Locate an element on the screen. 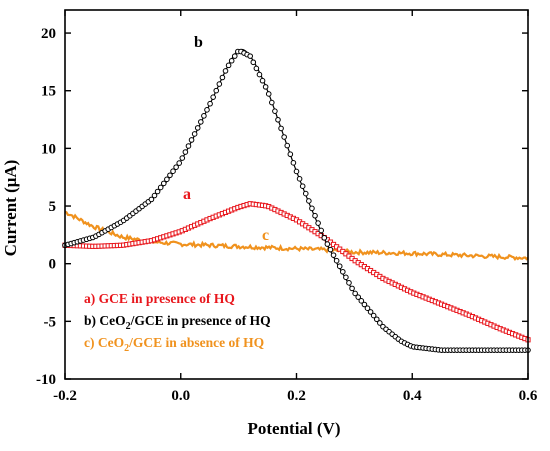 The height and width of the screenshot is (451, 550). legend-entry-c-sub: 2 is located at coordinates (126, 348).